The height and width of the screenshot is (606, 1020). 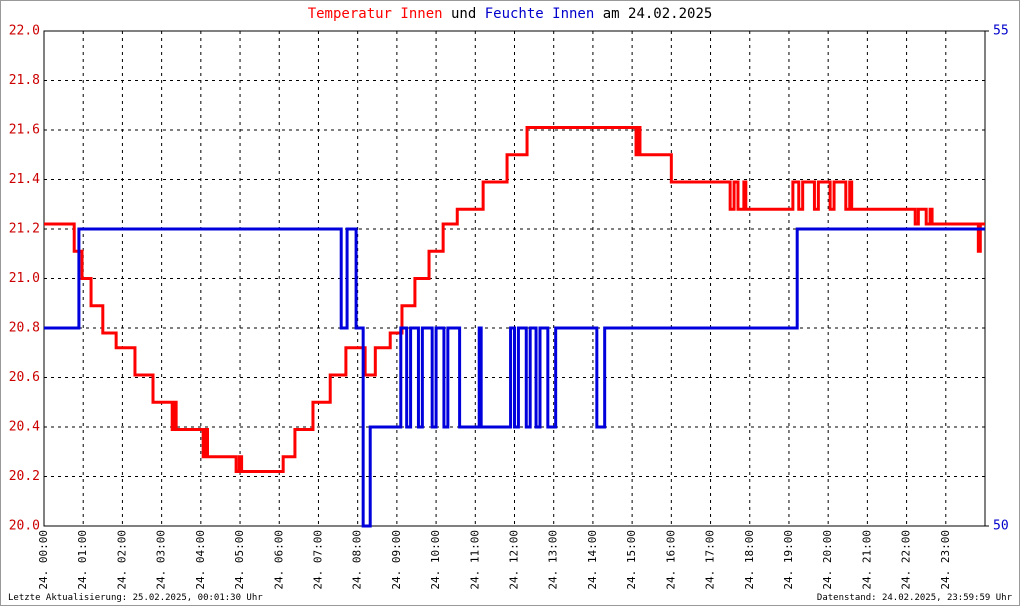 I want to click on x-tick-label: 24. 18:00, so click(x=749, y=560).